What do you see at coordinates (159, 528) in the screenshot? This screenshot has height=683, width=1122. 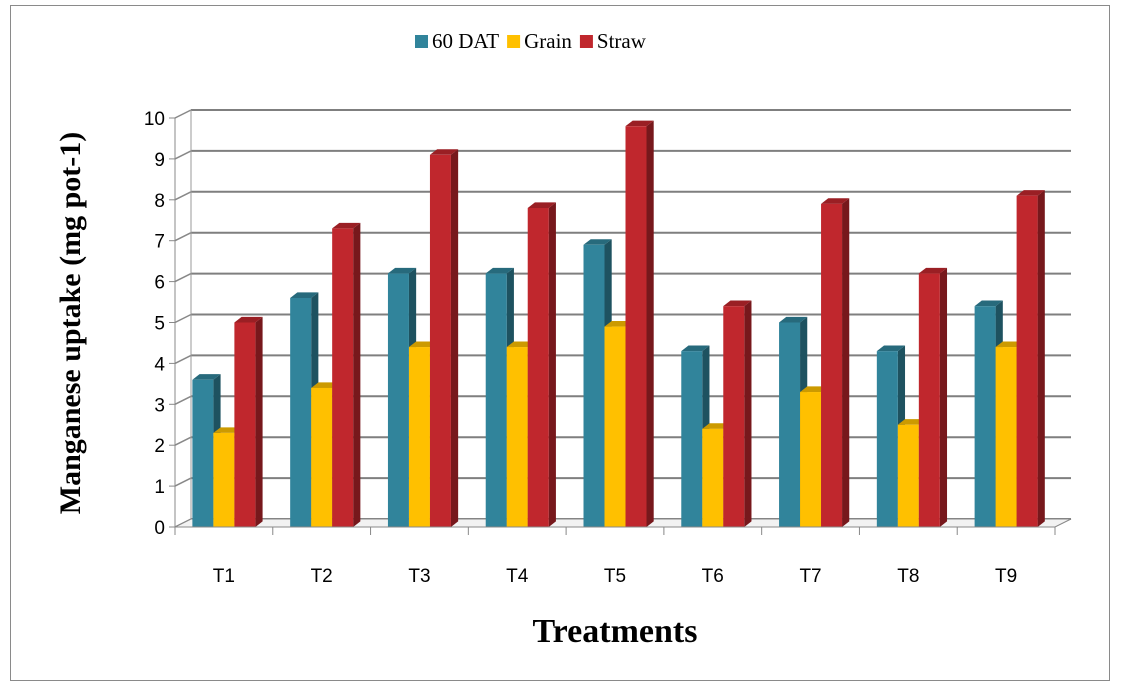 I see `y-tick-label: 0` at bounding box center [159, 528].